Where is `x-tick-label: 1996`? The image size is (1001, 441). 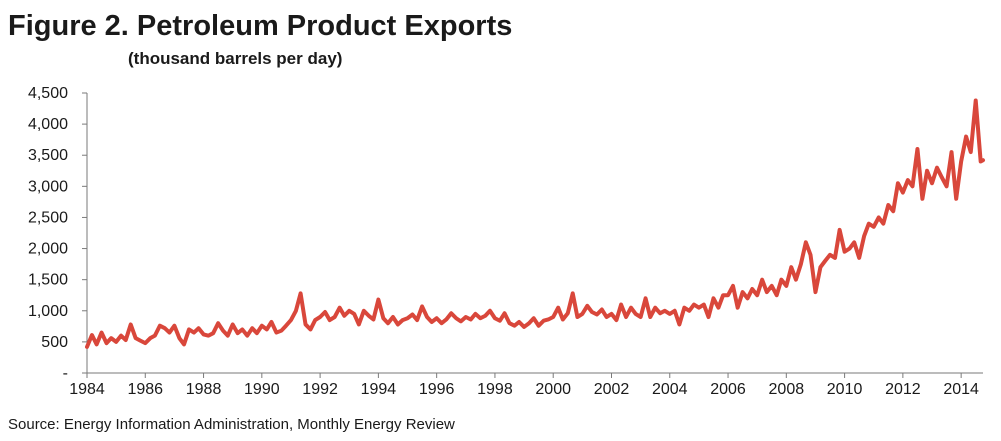
x-tick-label: 1996 is located at coordinates (437, 389).